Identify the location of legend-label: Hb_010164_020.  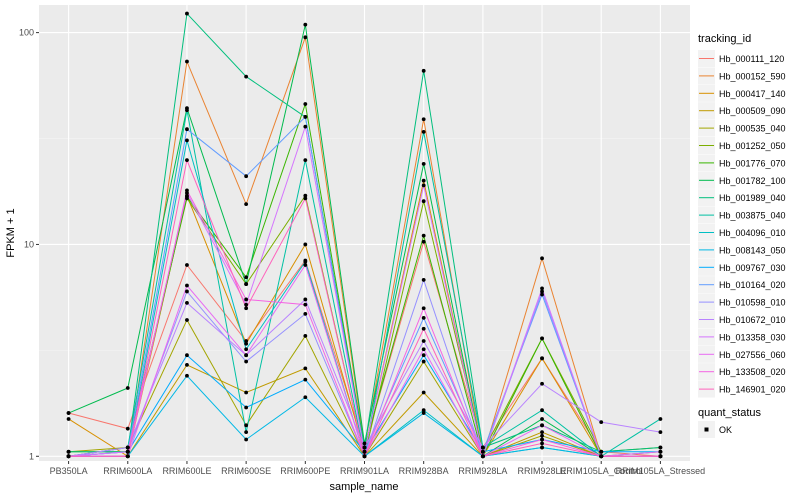
(752, 285).